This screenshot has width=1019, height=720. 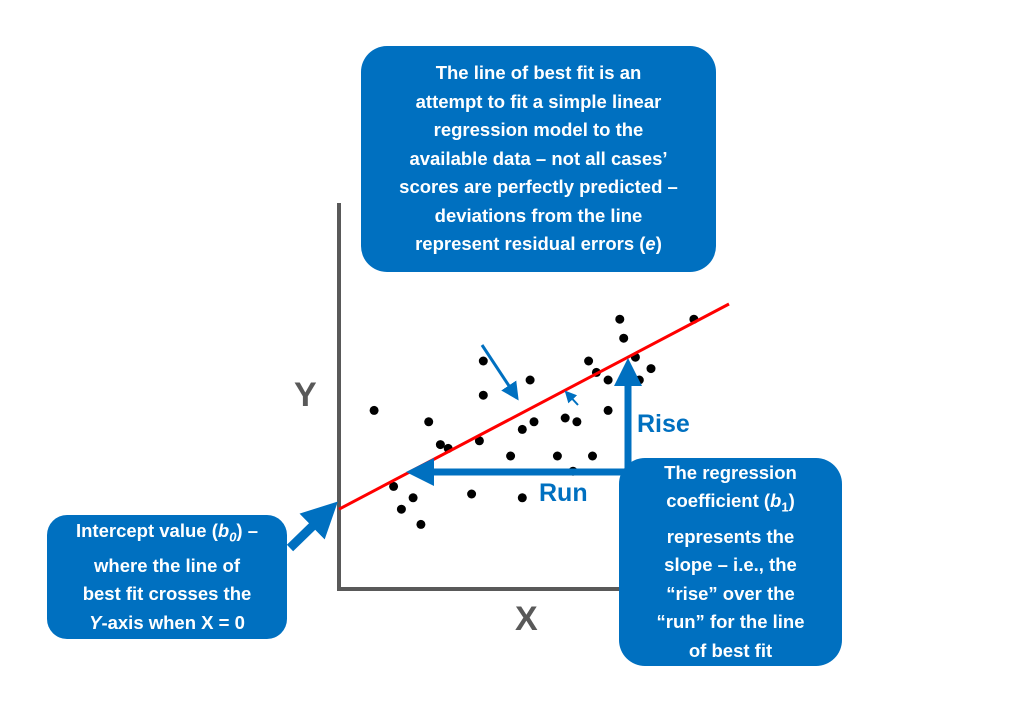 I want to click on y-axis-symbol: Y, so click(x=95, y=622).